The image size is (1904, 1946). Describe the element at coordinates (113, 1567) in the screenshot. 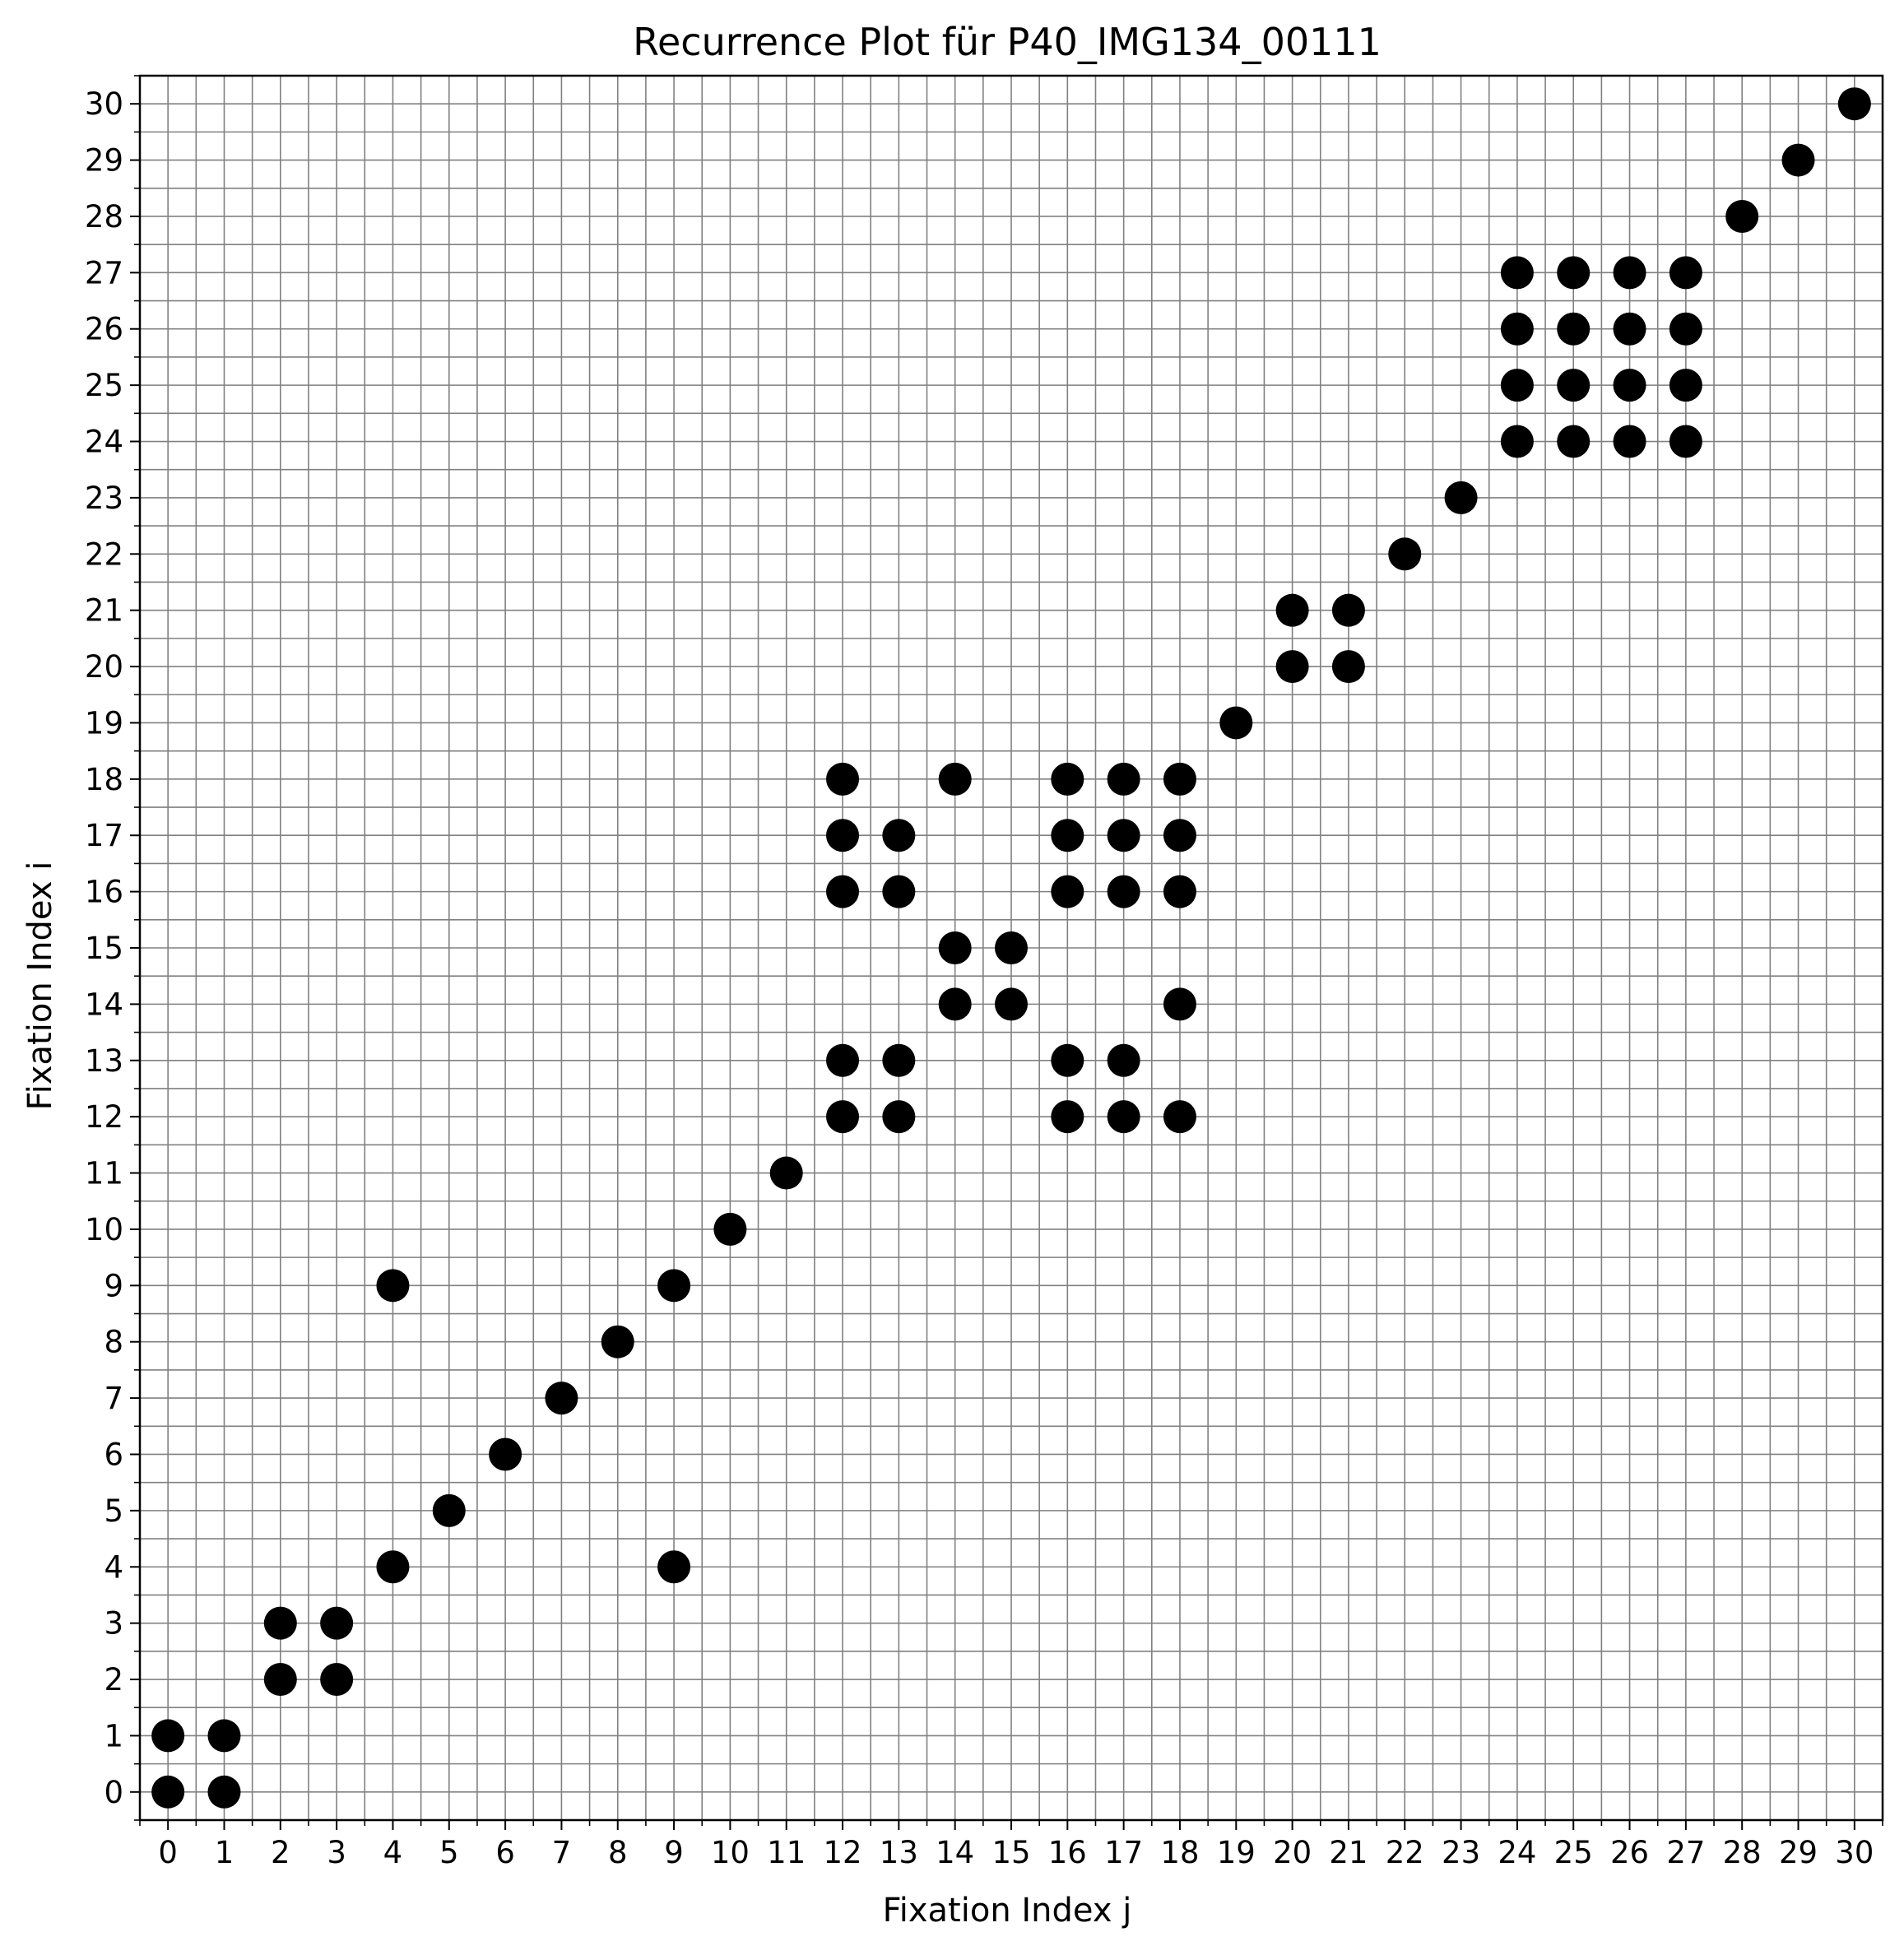

I see `y-tick-label: 4` at that location.